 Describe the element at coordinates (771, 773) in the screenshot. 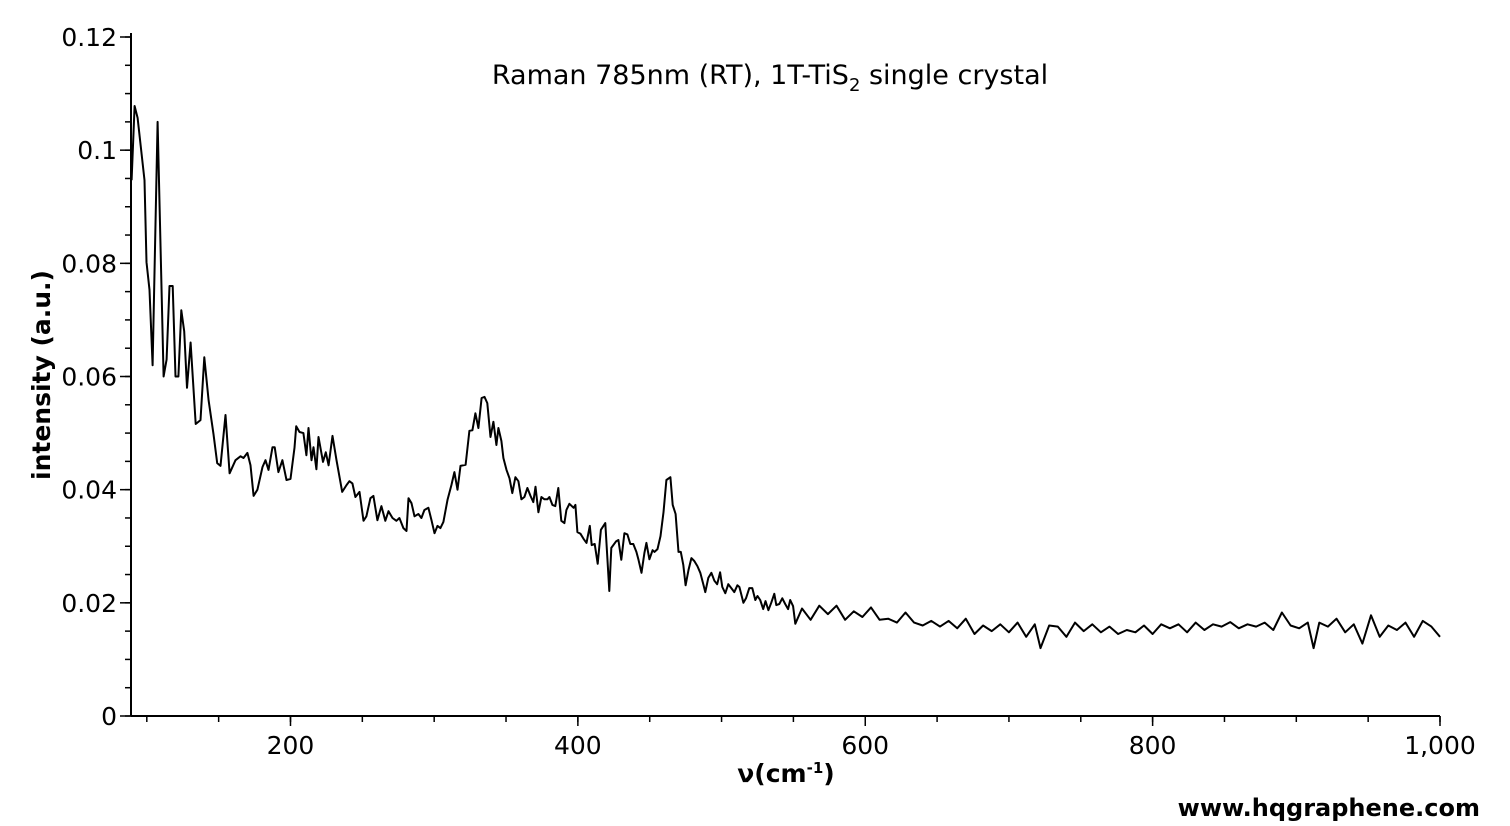

I see `x-axis-label-main: ν(cm` at that location.